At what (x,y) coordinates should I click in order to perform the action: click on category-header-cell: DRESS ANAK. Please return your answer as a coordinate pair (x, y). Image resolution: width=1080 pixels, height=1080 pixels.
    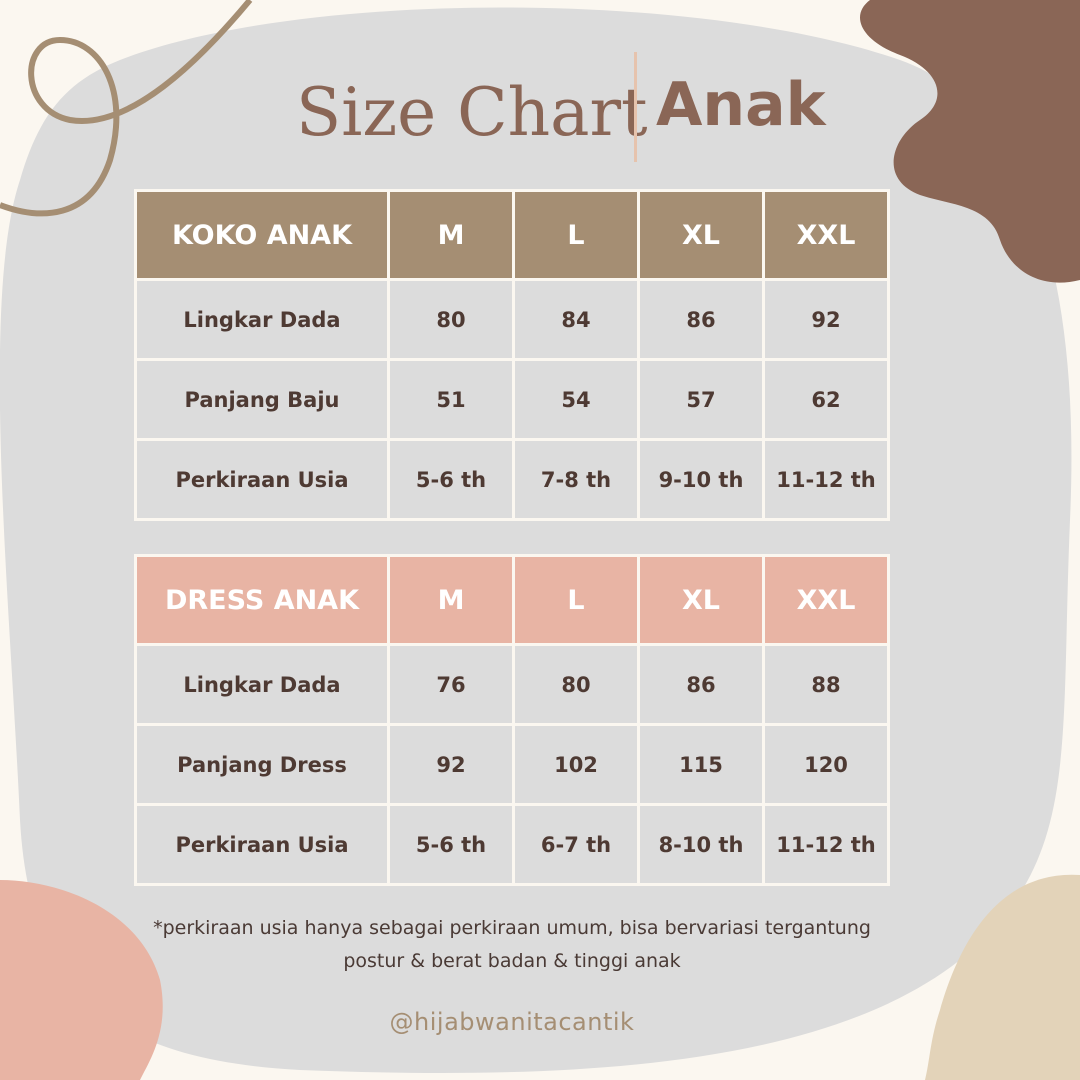
    Looking at the image, I should click on (262, 600).